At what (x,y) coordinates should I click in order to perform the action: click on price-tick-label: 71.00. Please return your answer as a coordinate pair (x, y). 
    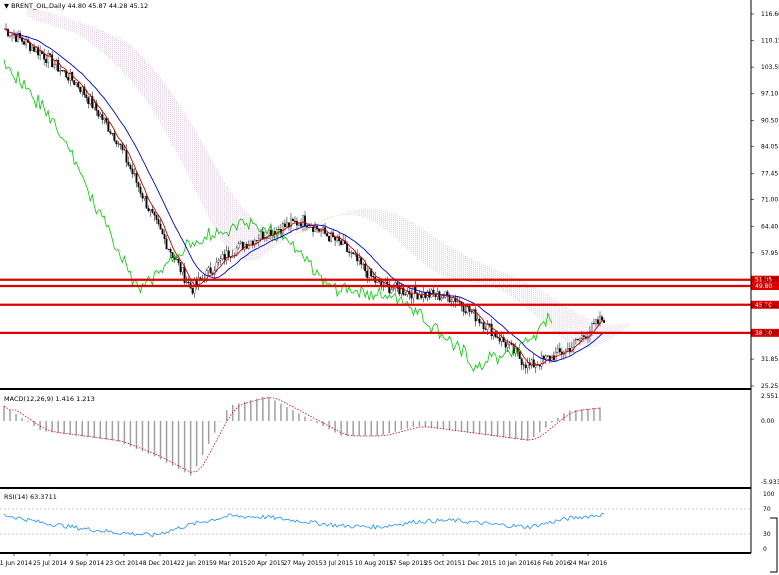
    Looking at the image, I should click on (769, 200).